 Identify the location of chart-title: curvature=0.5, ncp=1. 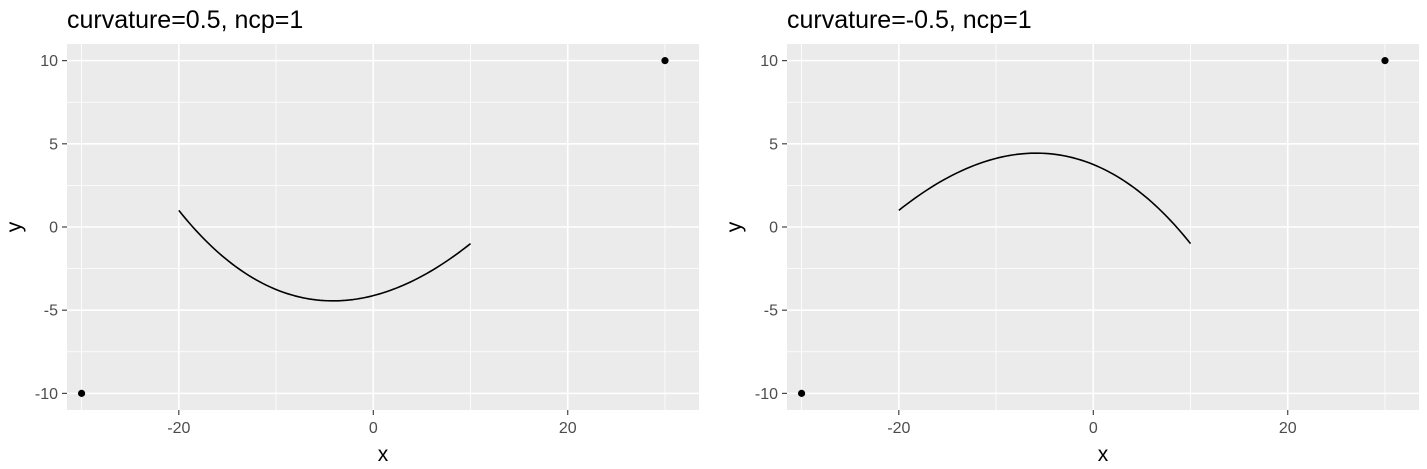
(185, 20).